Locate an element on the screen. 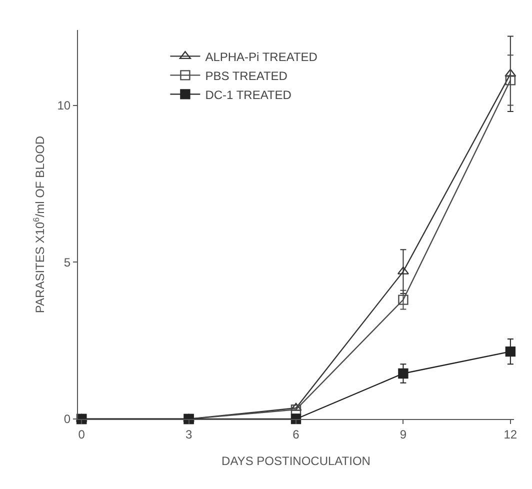 Image resolution: width=532 pixels, height=489 pixels. x-tick-label: 6 is located at coordinates (296, 434).